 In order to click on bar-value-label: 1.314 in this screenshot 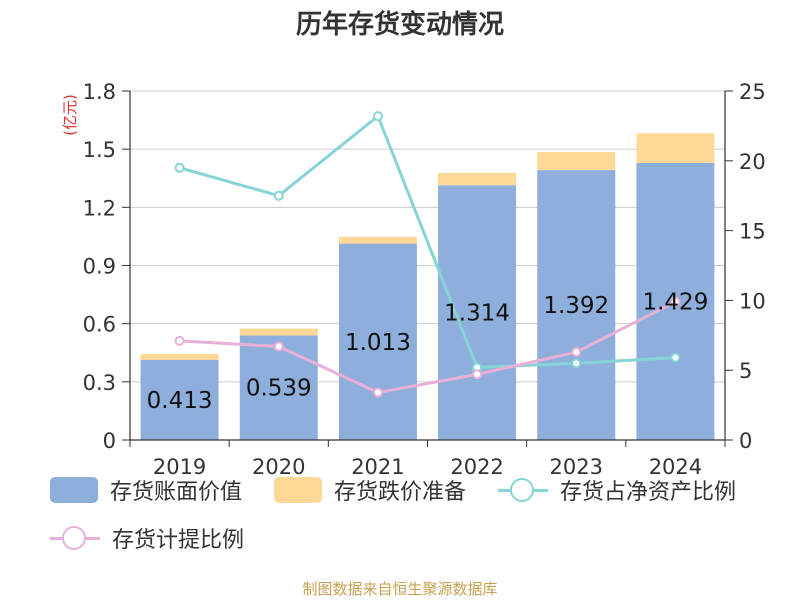, I will do `click(477, 314)`.